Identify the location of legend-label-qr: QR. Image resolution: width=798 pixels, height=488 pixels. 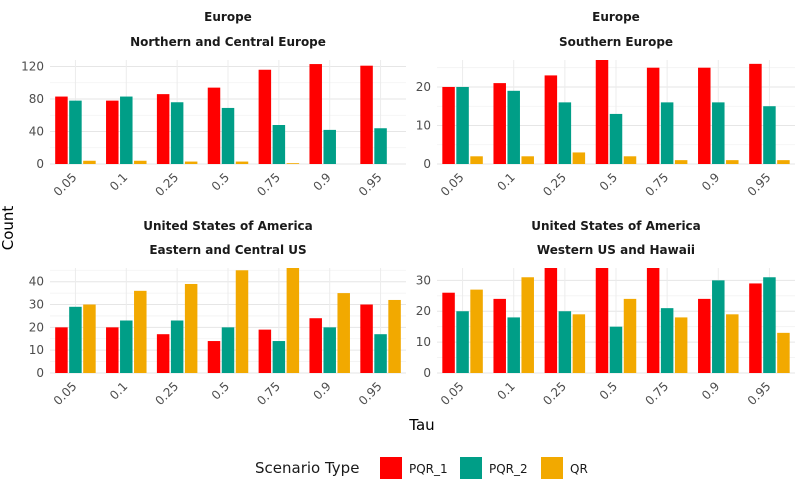
(579, 469).